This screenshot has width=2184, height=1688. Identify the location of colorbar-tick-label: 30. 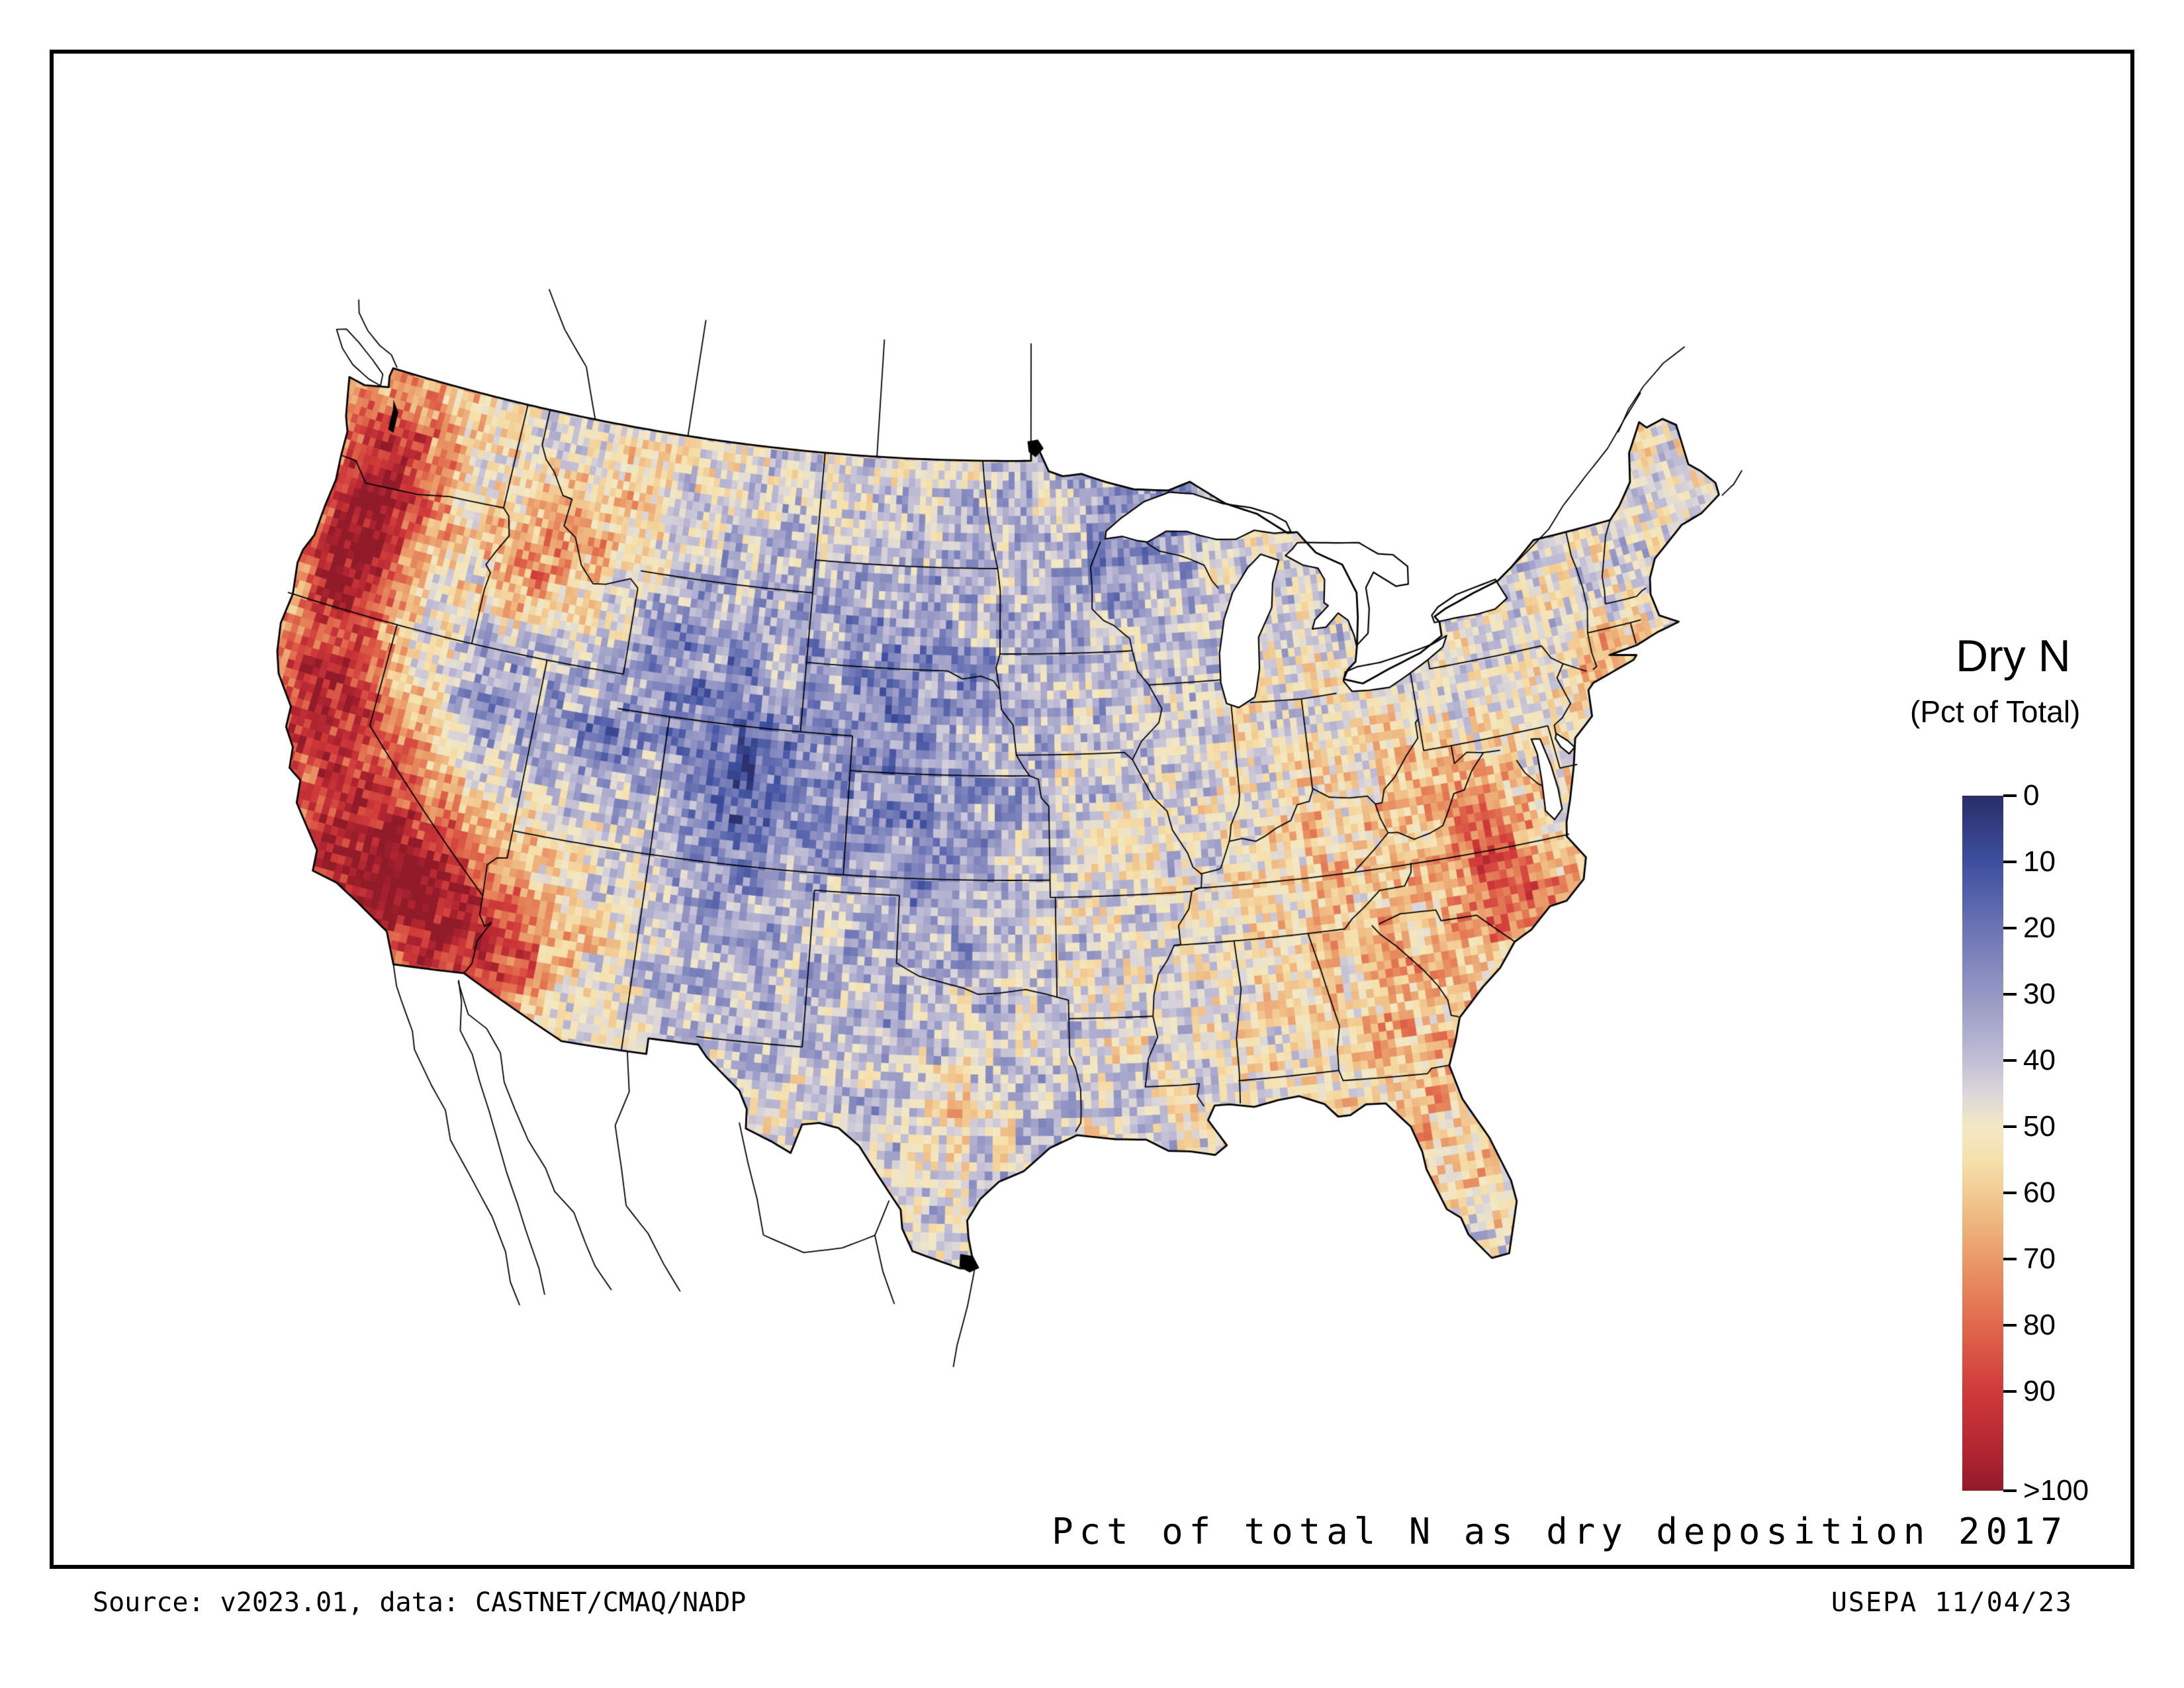
(2039, 994).